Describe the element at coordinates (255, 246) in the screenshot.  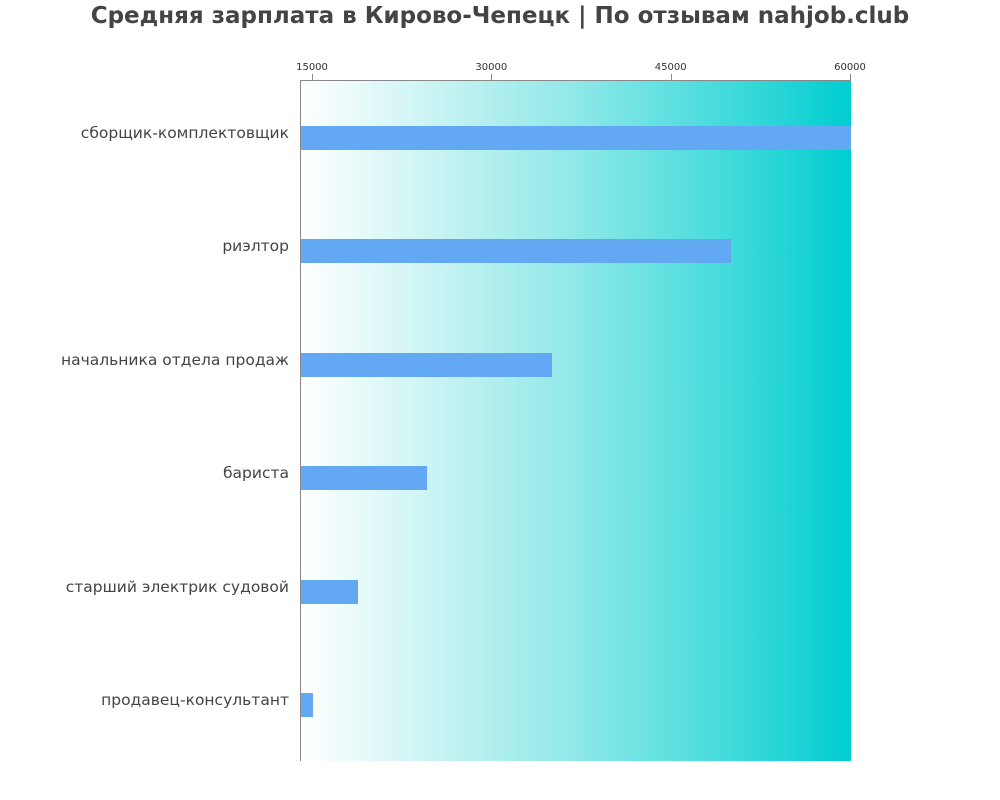
I see `category-label: риэлтор` at that location.